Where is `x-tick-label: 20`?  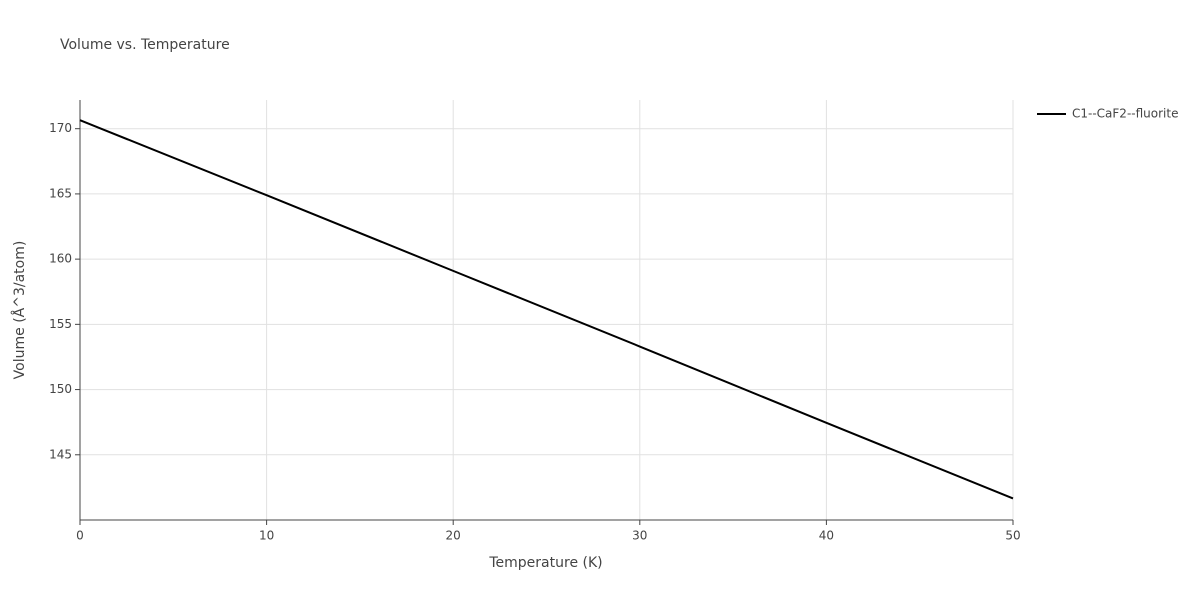 x-tick-label: 20 is located at coordinates (453, 536).